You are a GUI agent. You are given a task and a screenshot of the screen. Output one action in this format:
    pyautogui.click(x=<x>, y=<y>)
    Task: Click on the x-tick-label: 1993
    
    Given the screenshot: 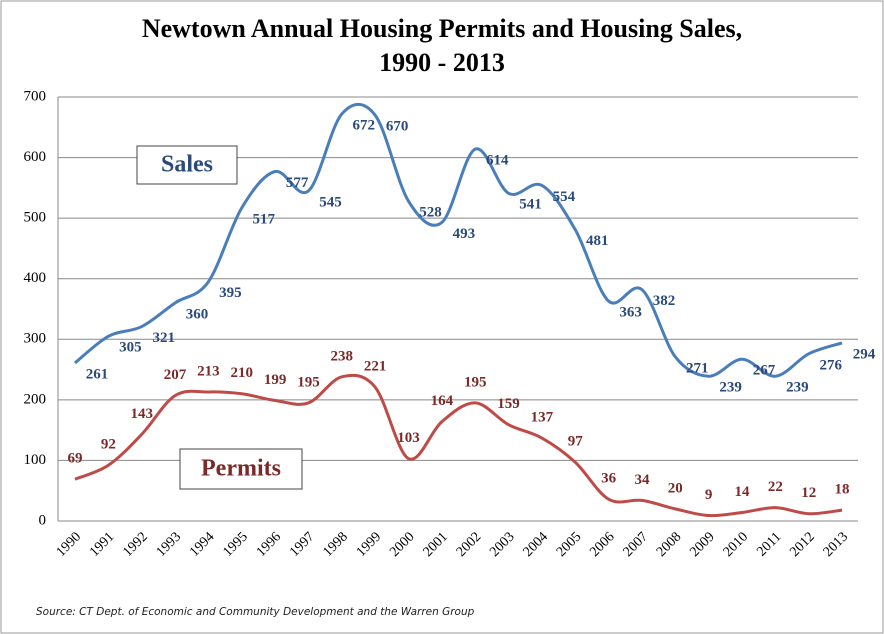 What is the action you would take?
    pyautogui.click(x=169, y=544)
    